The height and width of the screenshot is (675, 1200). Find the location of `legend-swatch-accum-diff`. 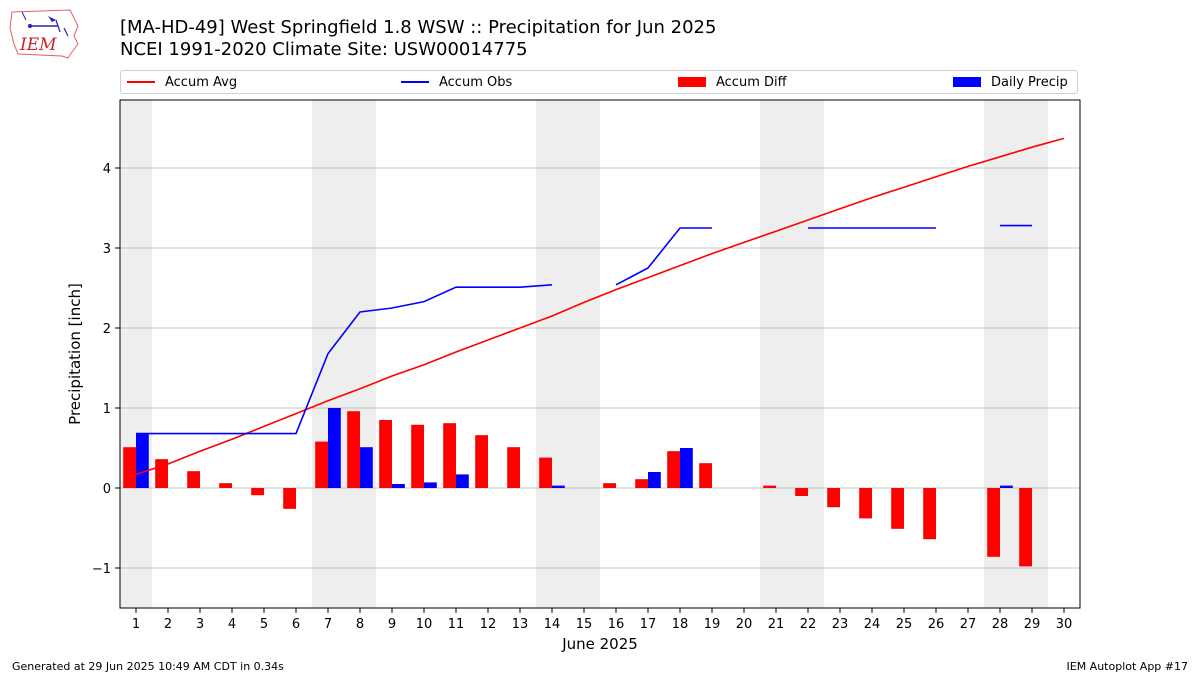

legend-swatch-accum-diff is located at coordinates (692, 82).